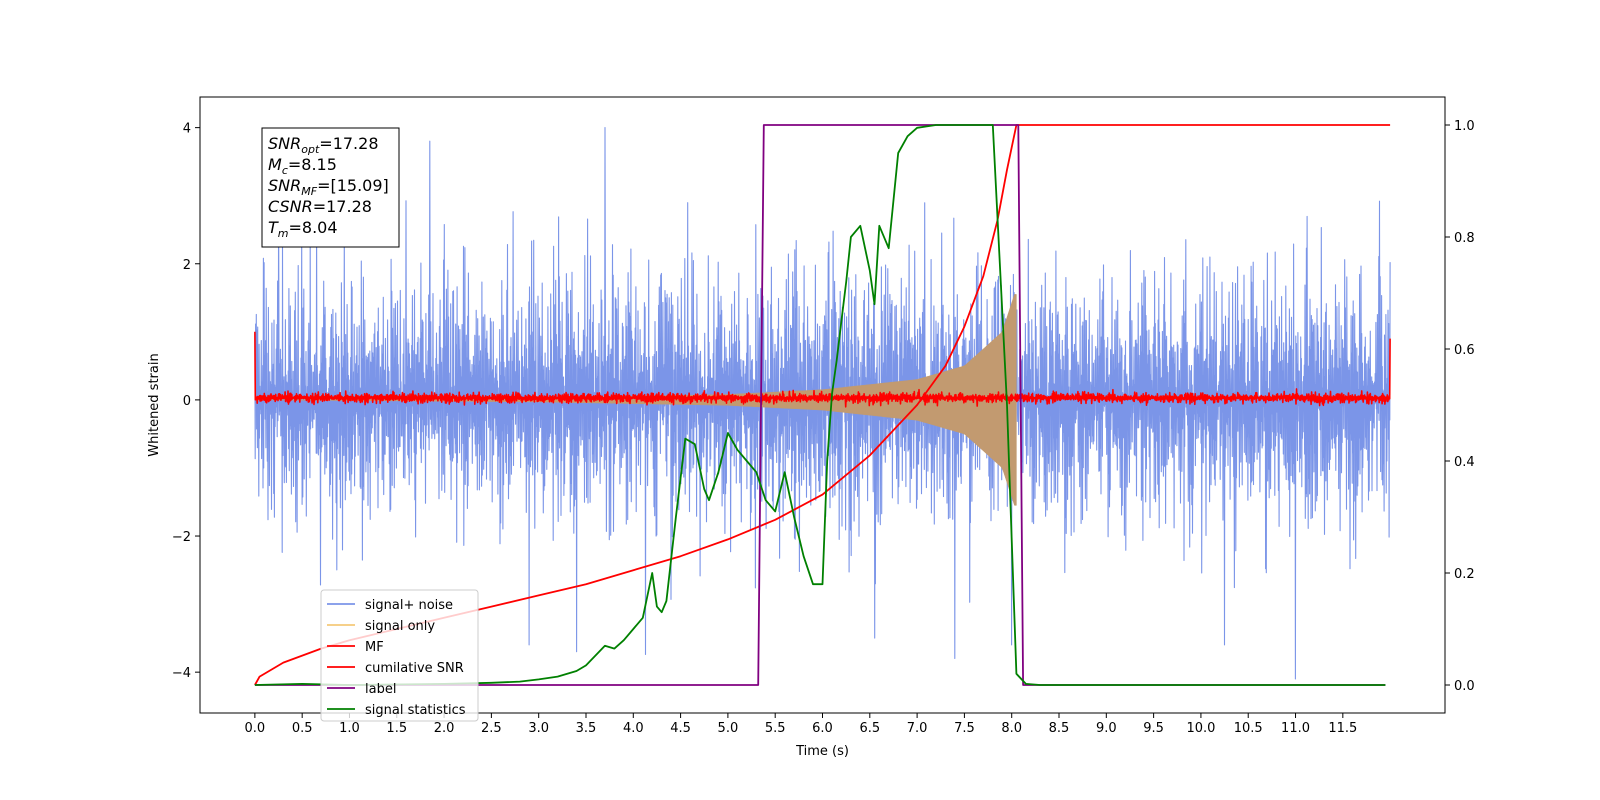 The image size is (1600, 800). Describe the element at coordinates (633, 728) in the screenshot. I see `x-tick-label: 4.0` at that location.